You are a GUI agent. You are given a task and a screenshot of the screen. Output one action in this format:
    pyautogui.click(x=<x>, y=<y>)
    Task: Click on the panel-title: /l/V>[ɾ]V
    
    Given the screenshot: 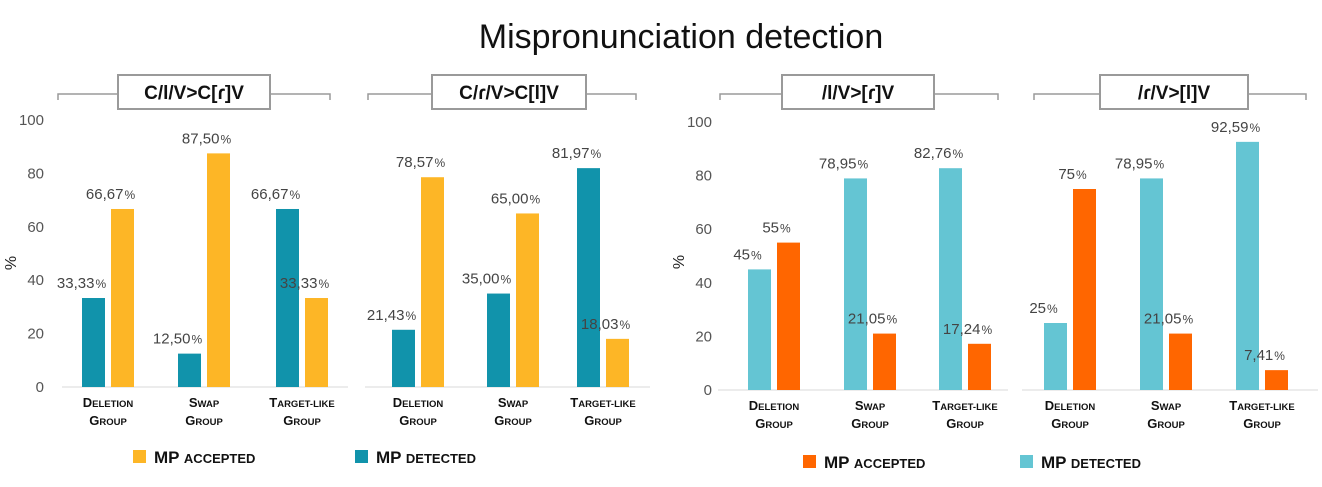 What is the action you would take?
    pyautogui.click(x=858, y=93)
    